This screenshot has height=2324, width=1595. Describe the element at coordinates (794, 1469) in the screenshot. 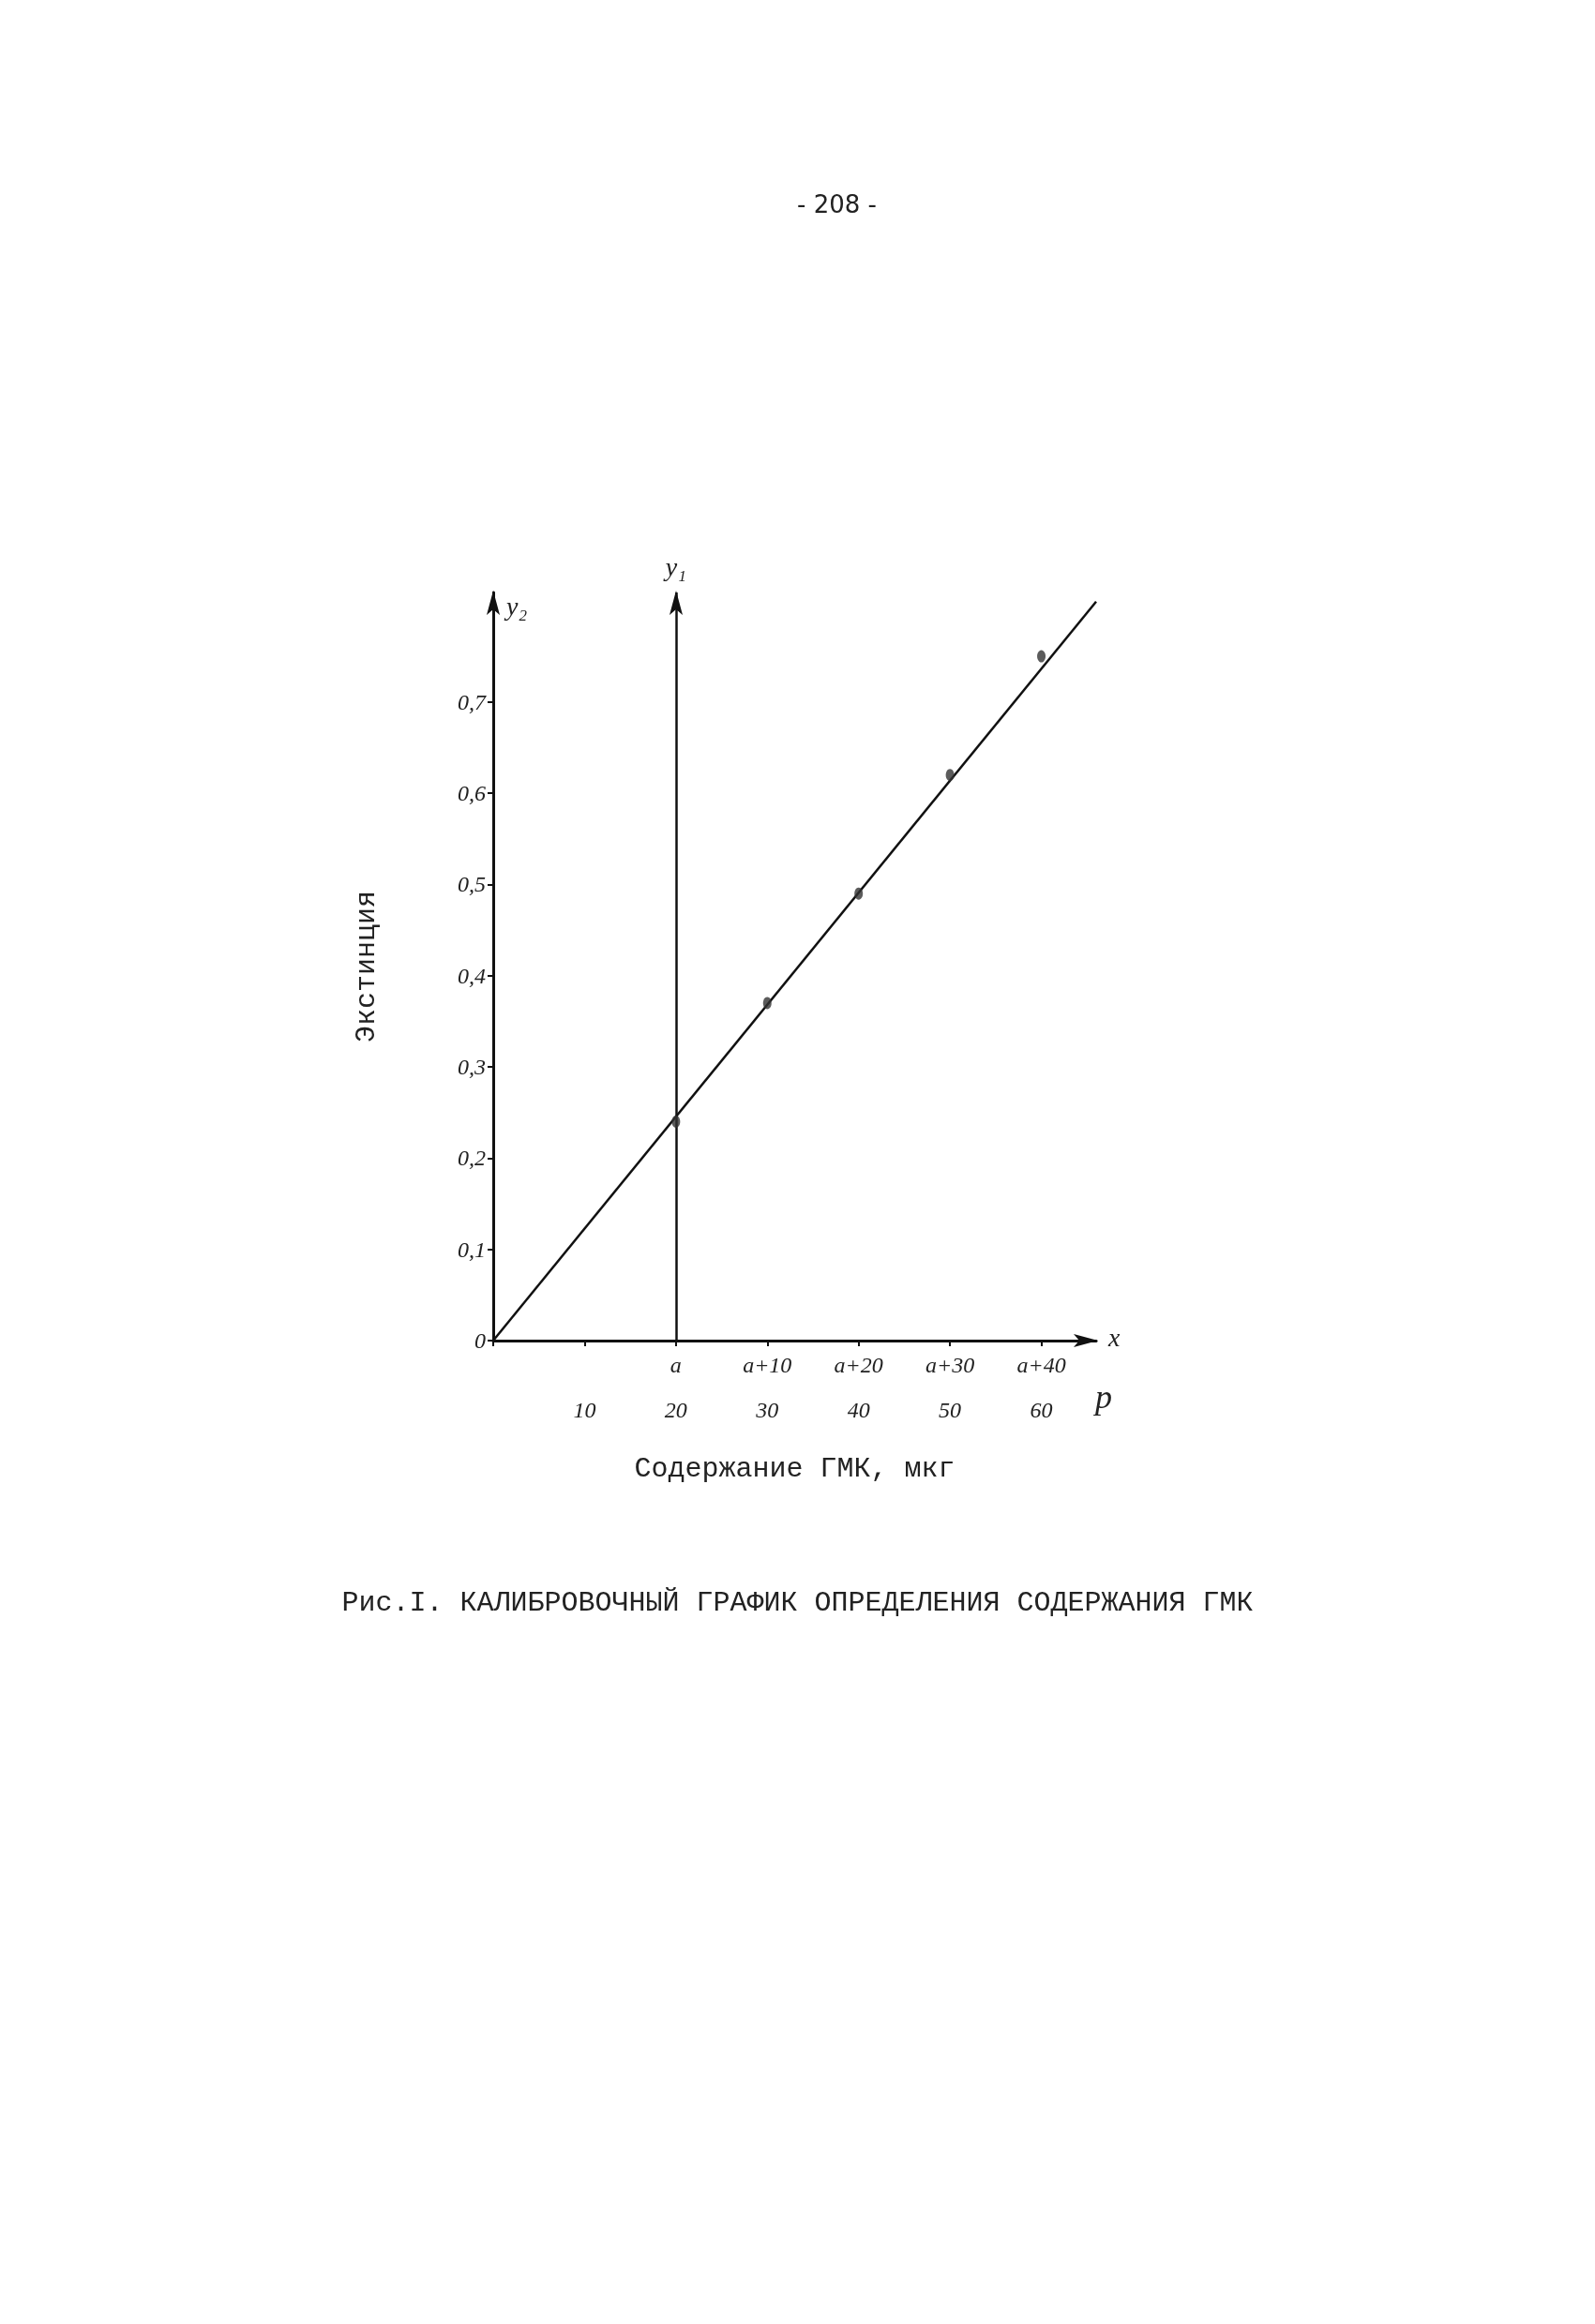

I see `x-axis-title: Содержание ГМК, мкг` at that location.